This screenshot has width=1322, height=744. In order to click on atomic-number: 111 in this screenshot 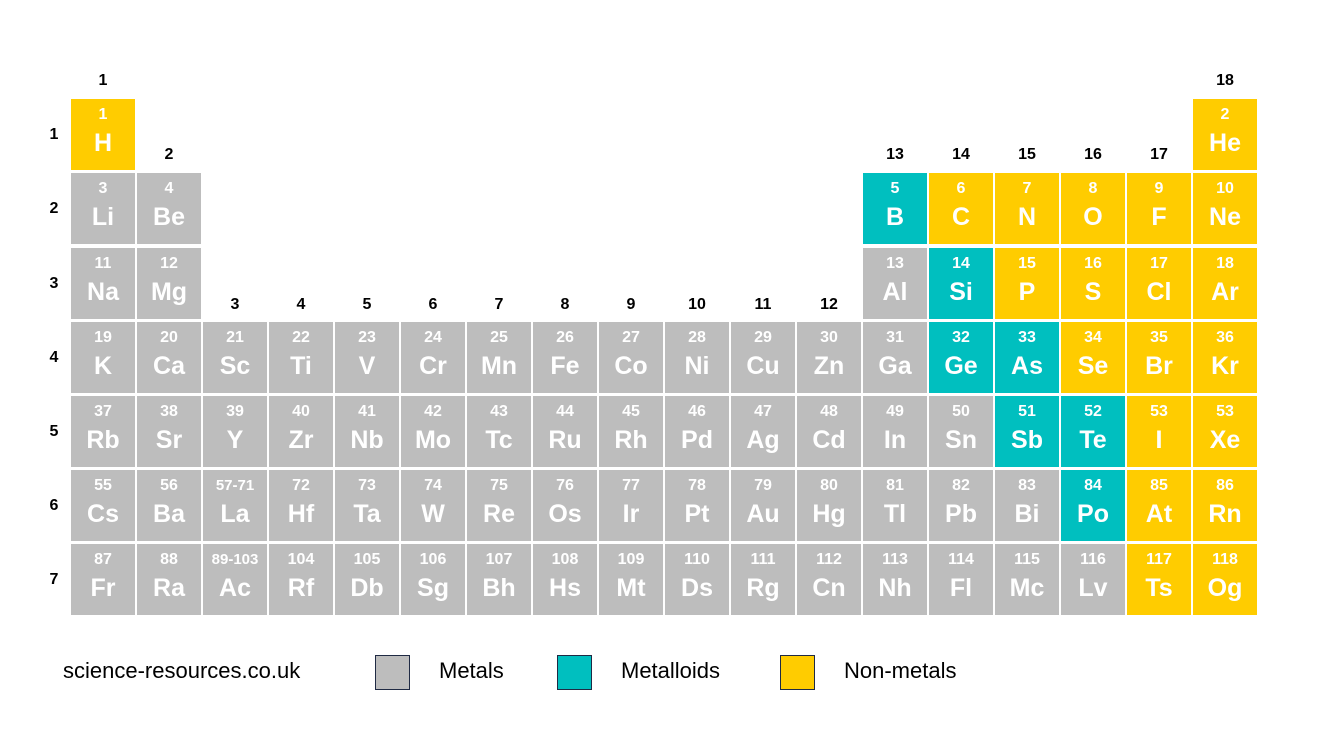, I will do `click(763, 559)`.